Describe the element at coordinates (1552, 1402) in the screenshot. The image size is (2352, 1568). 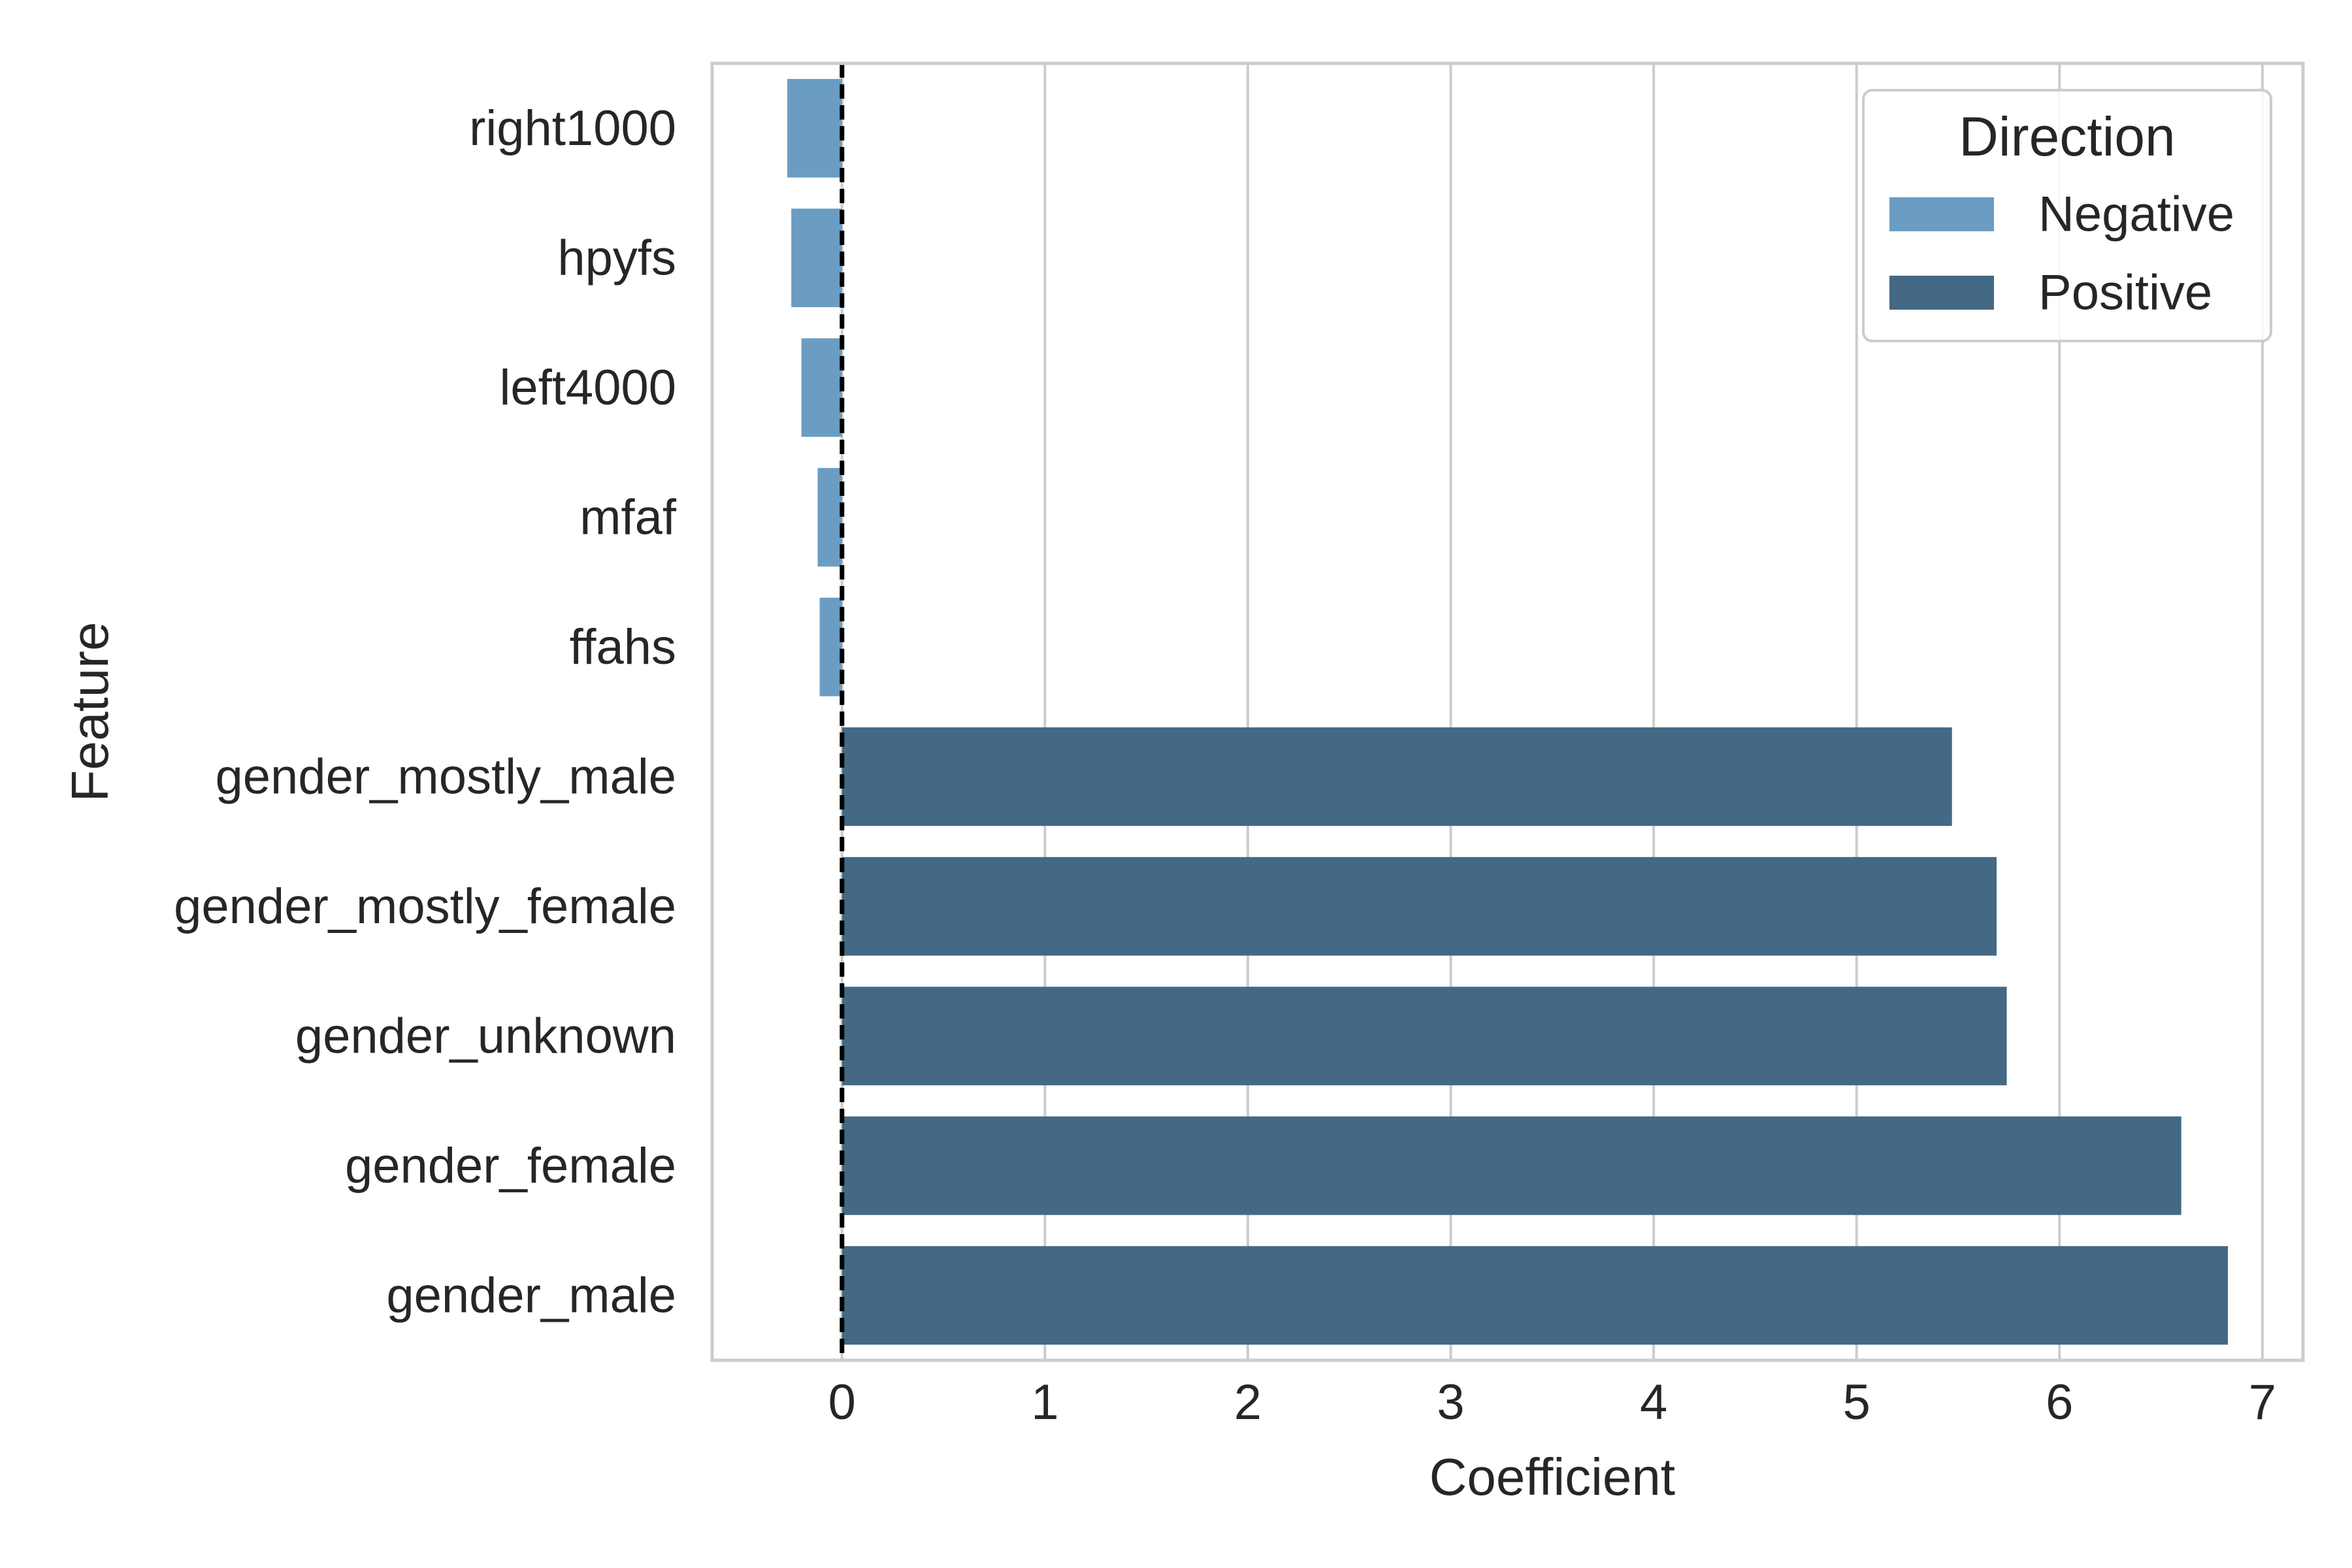
I see `x-tick-labels: 0 1 2 3 4 5 6 7` at that location.